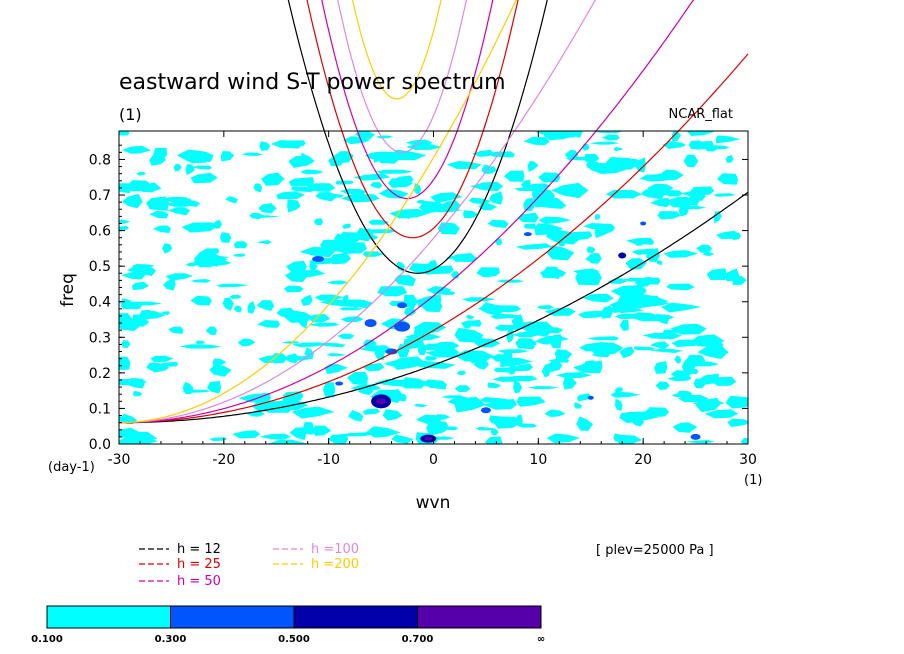  What do you see at coordinates (335, 564) in the screenshot?
I see `legend-label: h =200` at bounding box center [335, 564].